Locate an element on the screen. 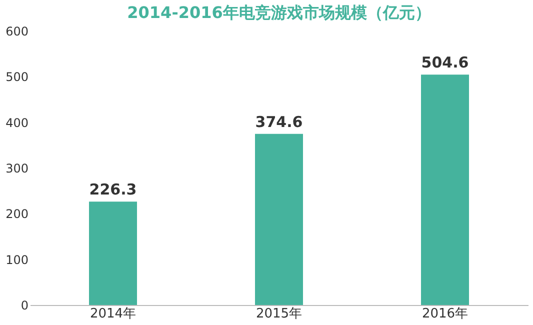  y-tick-label: 400 is located at coordinates (17, 123).